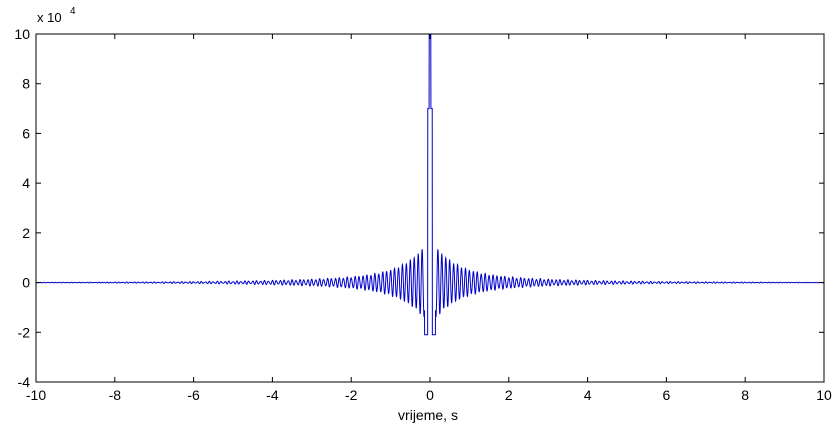  I want to click on y-tick-label: 6, so click(26, 133).